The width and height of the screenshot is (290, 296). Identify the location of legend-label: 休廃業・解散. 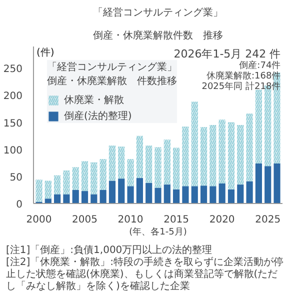
(94, 100).